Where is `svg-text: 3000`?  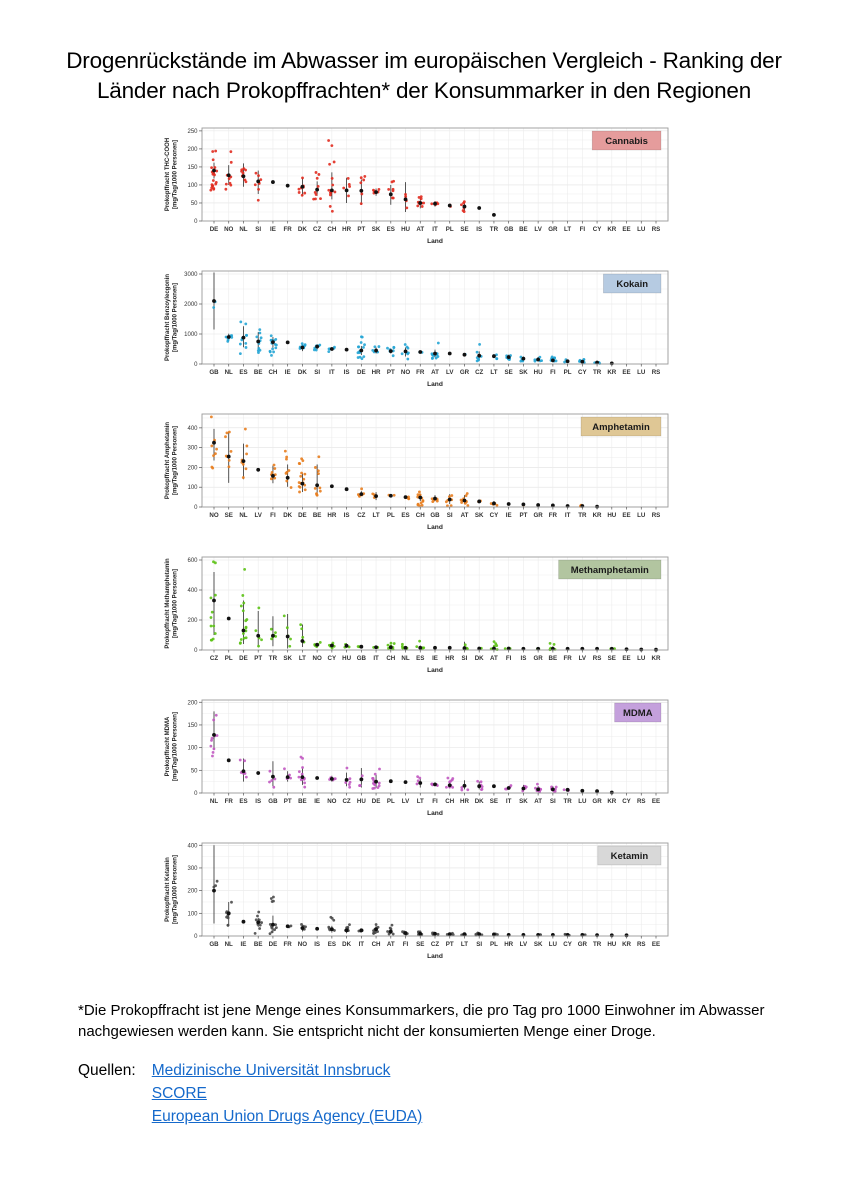 svg-text: 3000 is located at coordinates (191, 275).